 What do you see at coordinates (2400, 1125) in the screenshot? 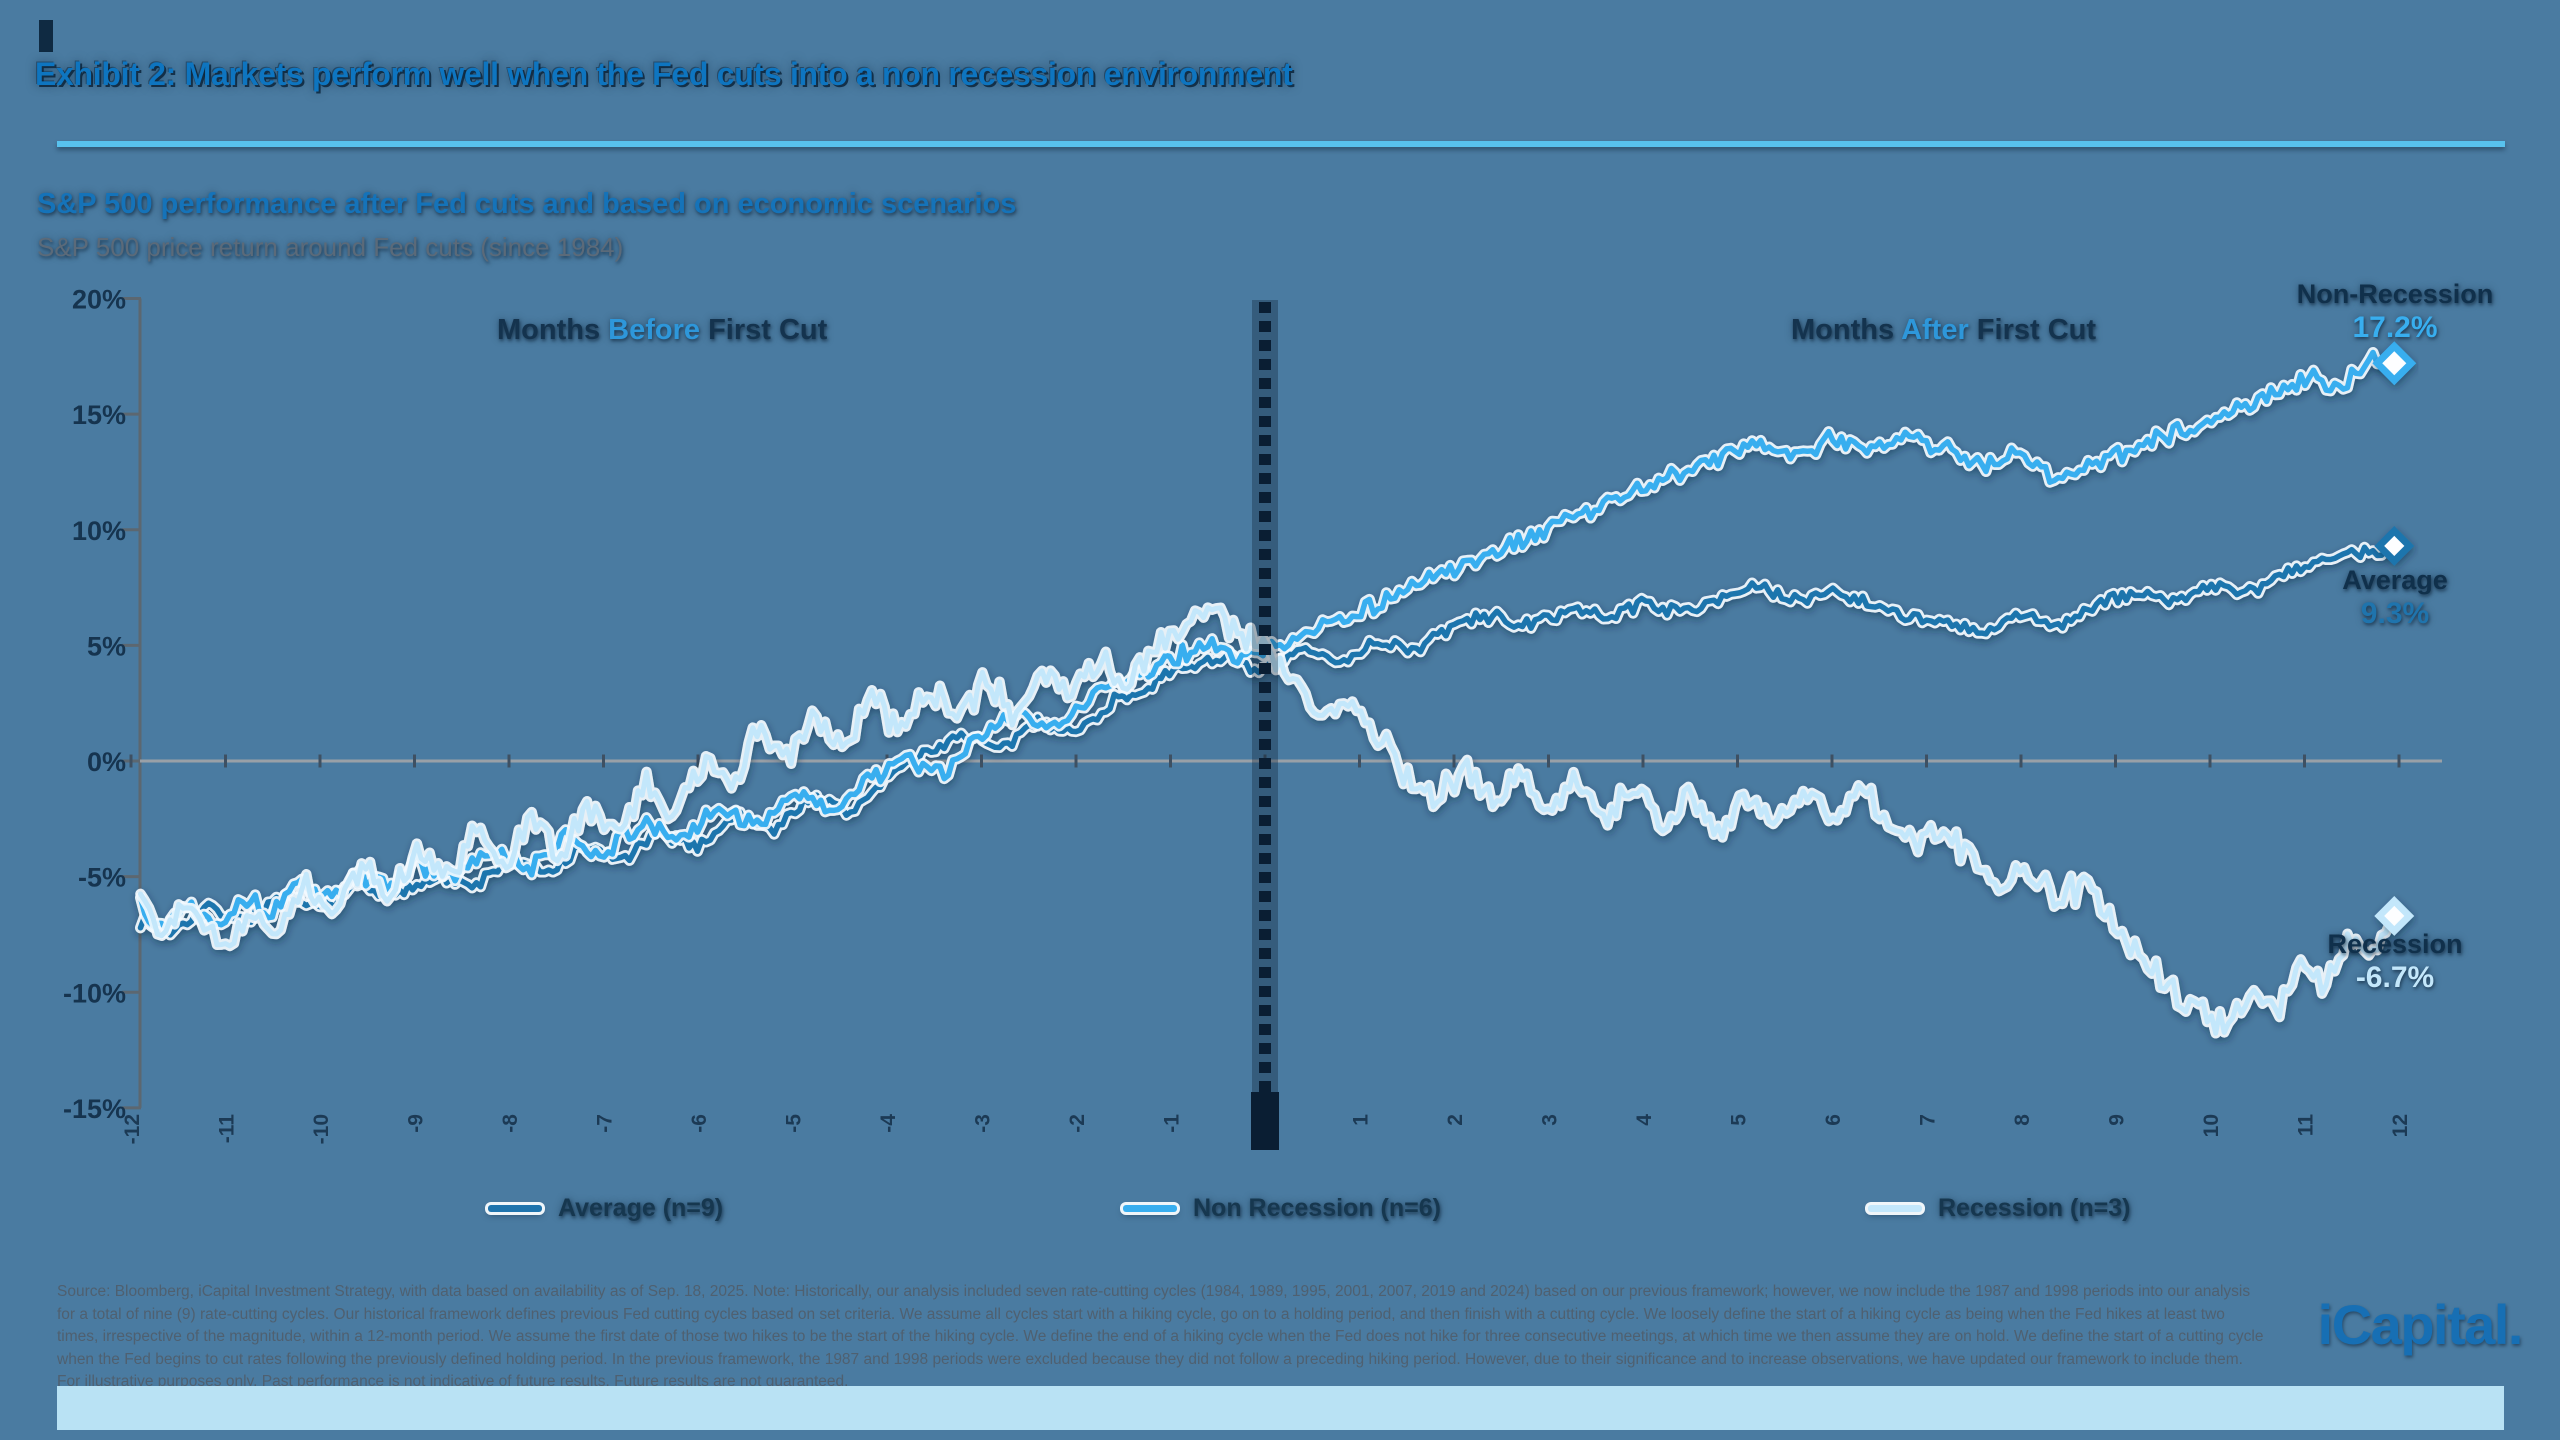
I see `x-axis-label: 12` at bounding box center [2400, 1125].